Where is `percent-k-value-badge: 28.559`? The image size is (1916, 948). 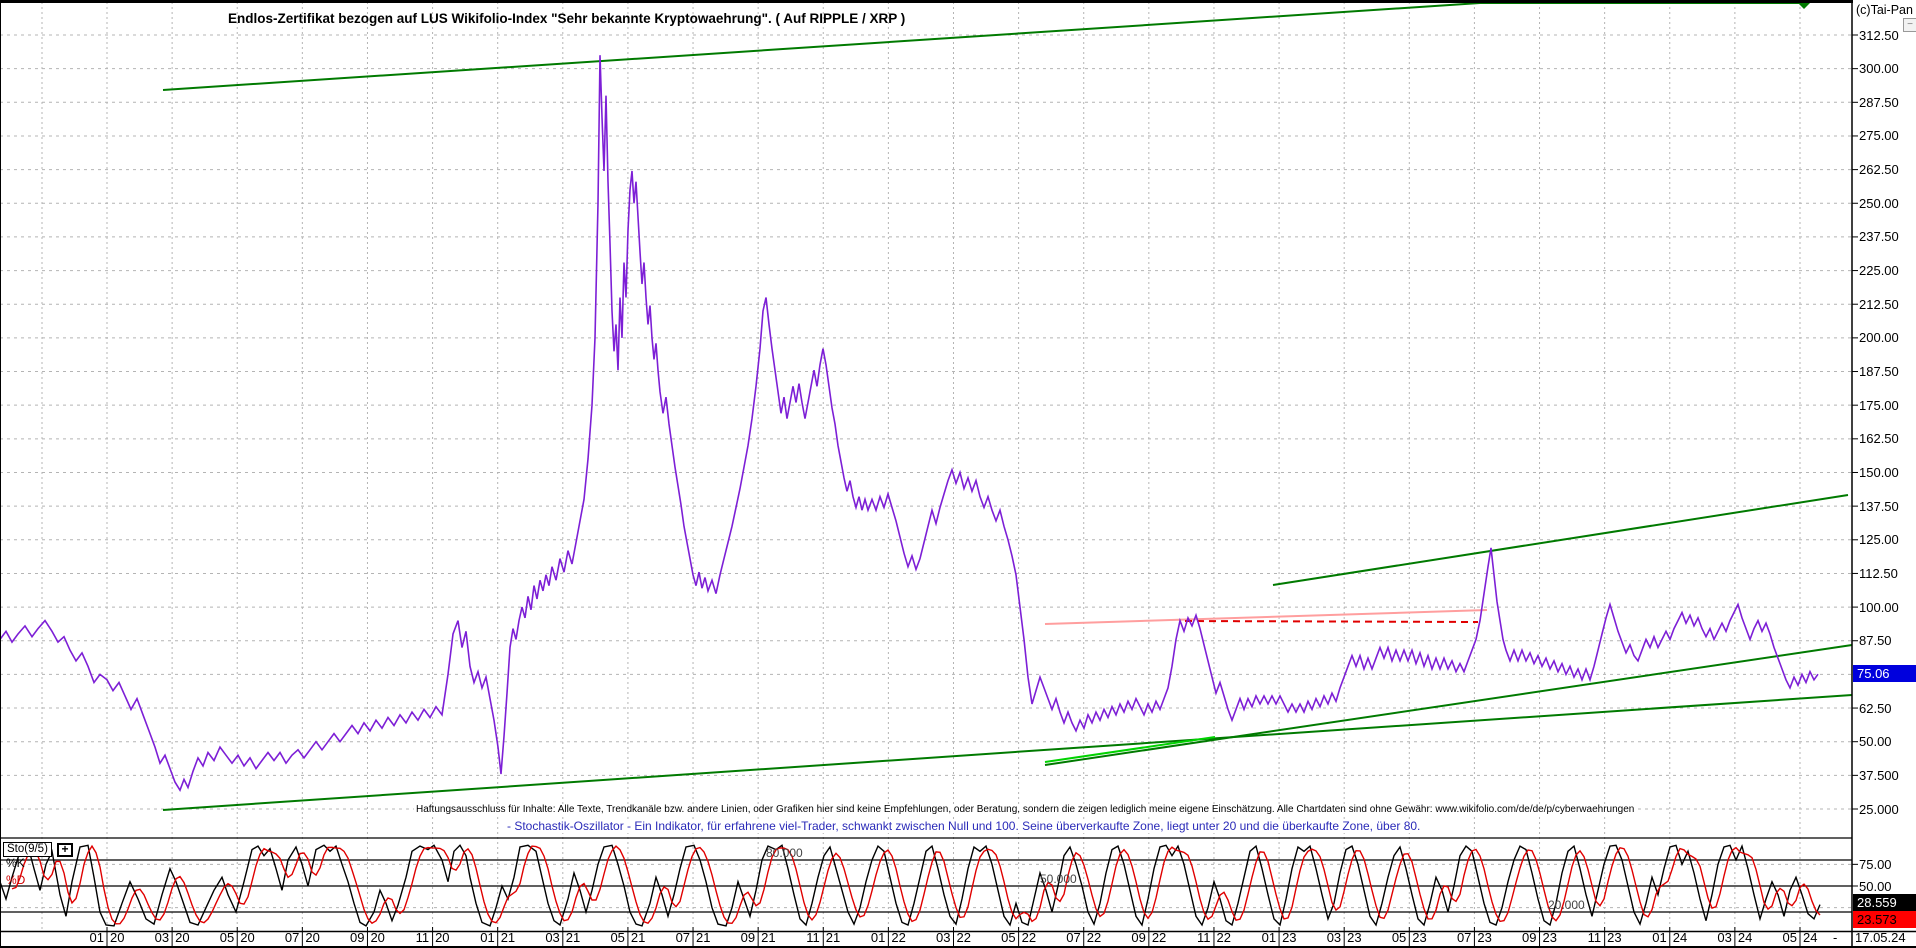
percent-k-value-badge: 28.559 is located at coordinates (1884, 902).